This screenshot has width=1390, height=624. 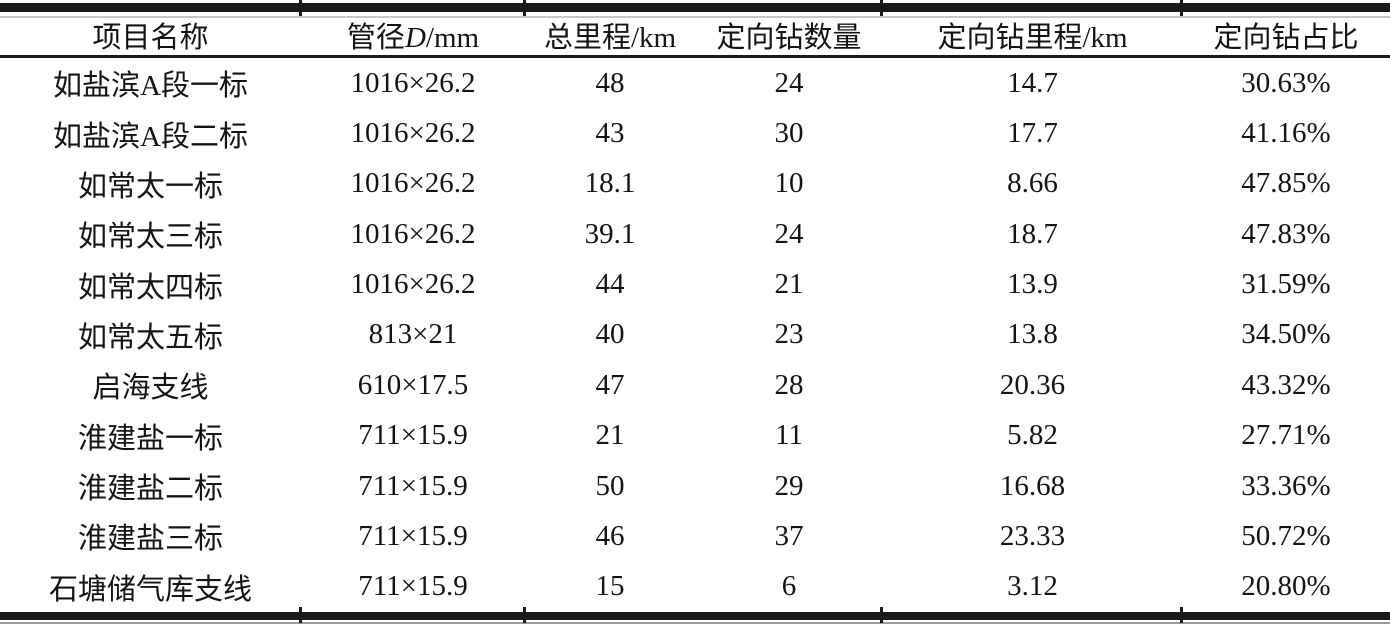 I want to click on table-cell: 13.9, so click(x=1032, y=284).